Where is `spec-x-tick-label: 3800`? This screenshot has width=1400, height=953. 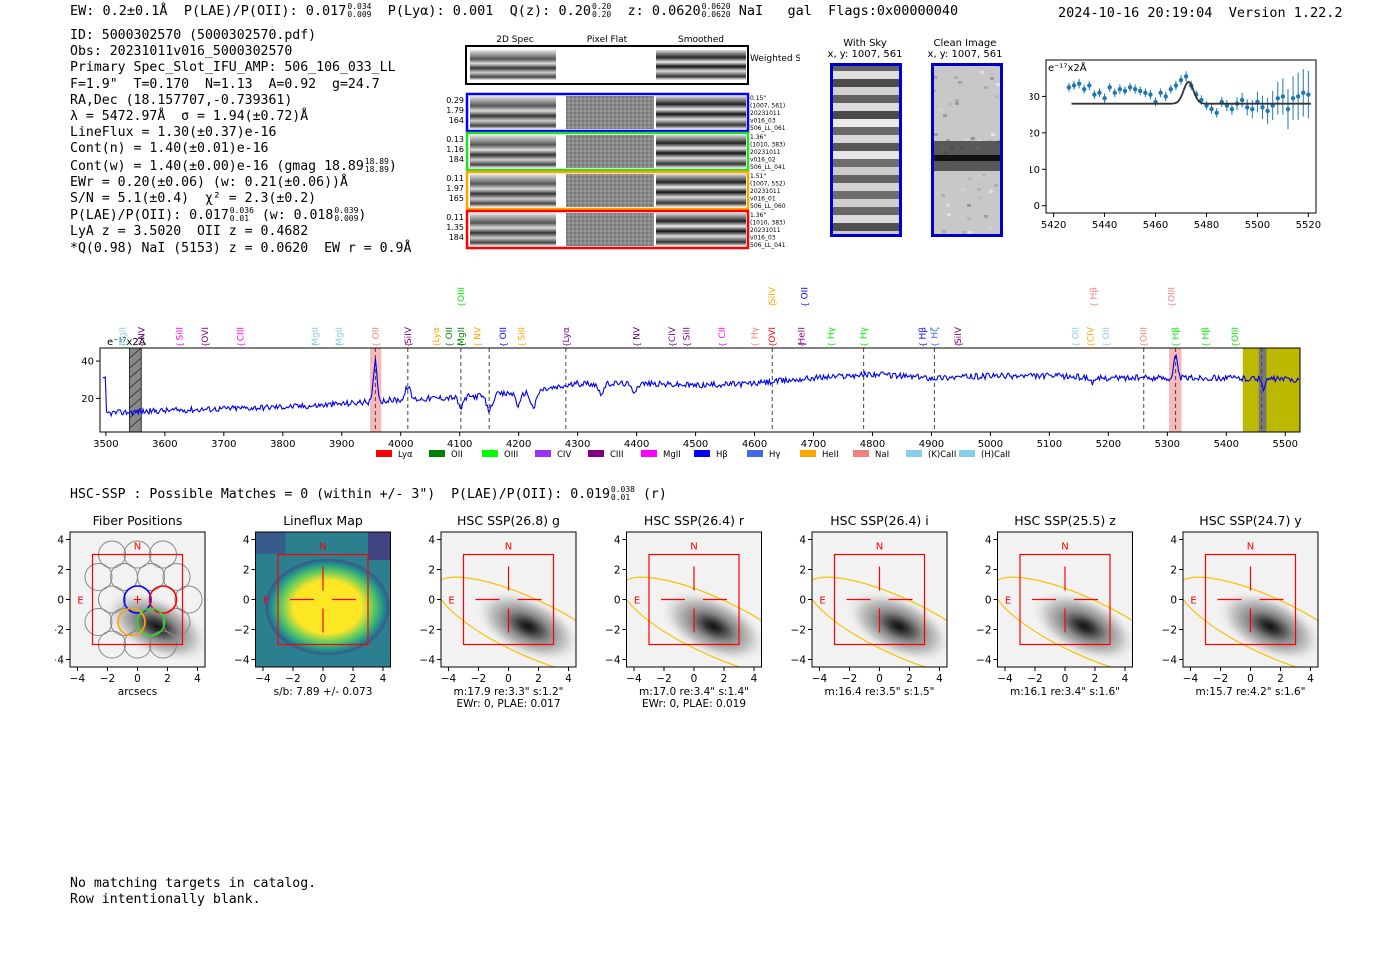 spec-x-tick-label: 3800 is located at coordinates (282, 444).